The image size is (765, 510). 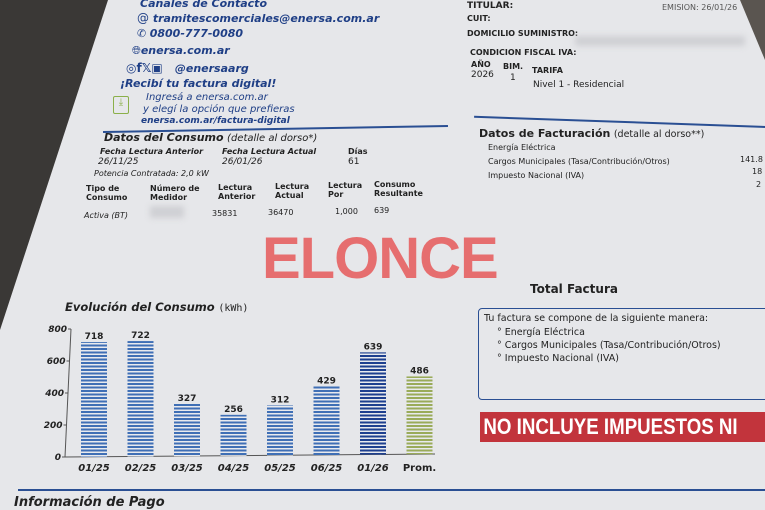 I want to click on digital-line2: y elegí la opción que prefieras, so click(x=219, y=109).